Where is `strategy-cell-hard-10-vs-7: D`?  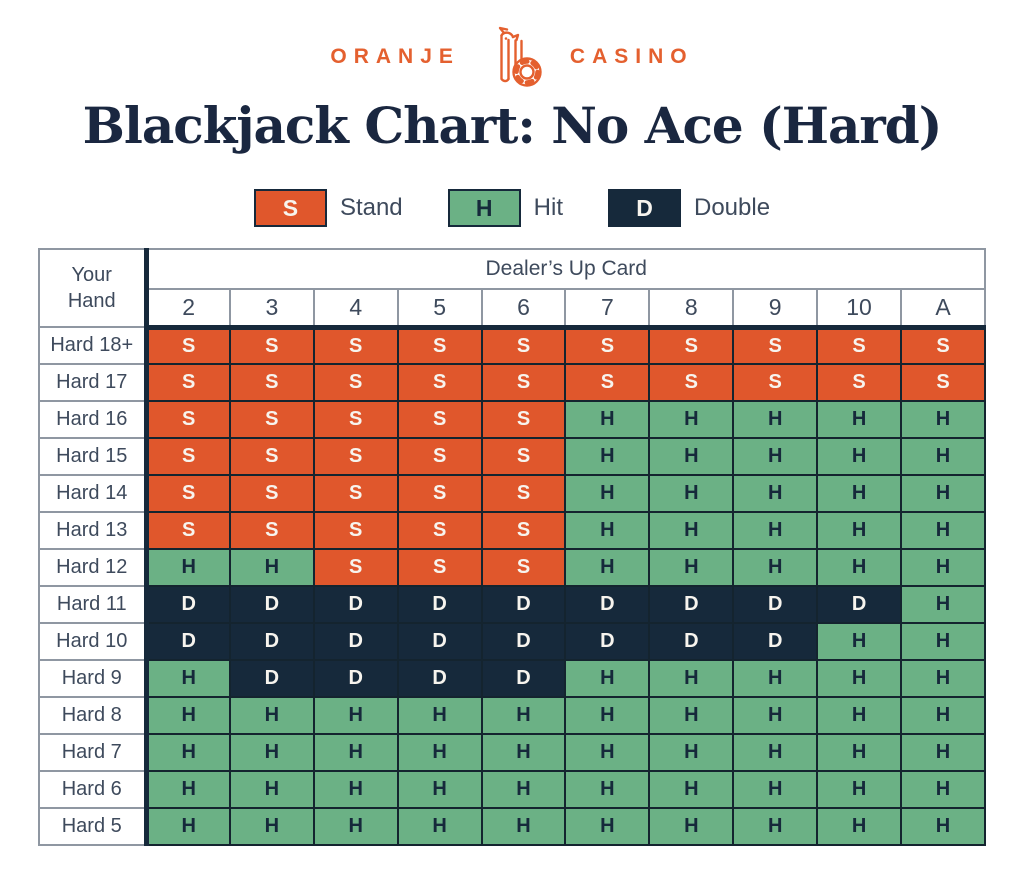 strategy-cell-hard-10-vs-7: D is located at coordinates (607, 641).